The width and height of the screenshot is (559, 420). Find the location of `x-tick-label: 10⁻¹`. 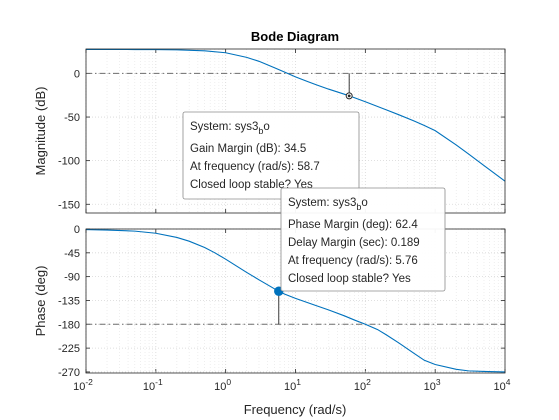

x-tick-label: 10⁻¹ is located at coordinates (153, 385).